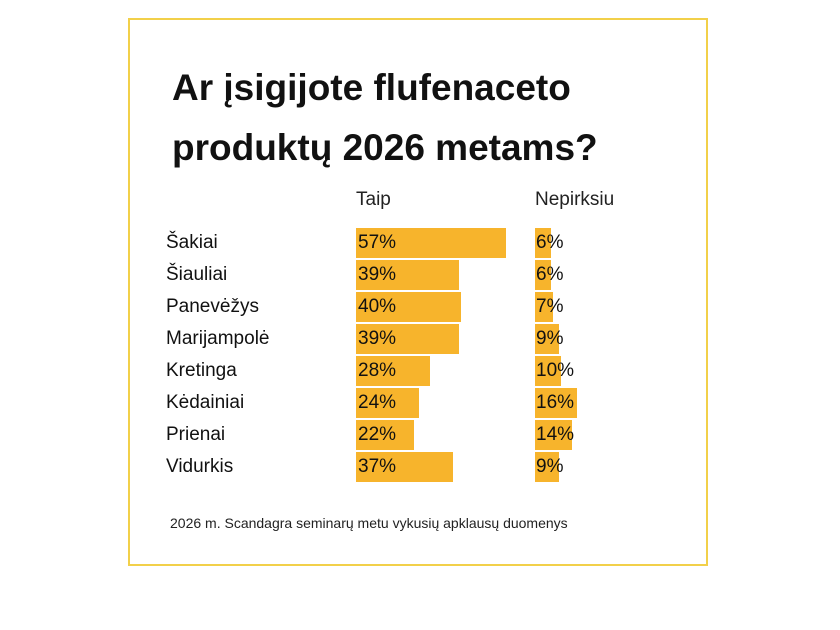 The height and width of the screenshot is (630, 840). What do you see at coordinates (218, 338) in the screenshot?
I see `category-label: Marijampolė` at bounding box center [218, 338].